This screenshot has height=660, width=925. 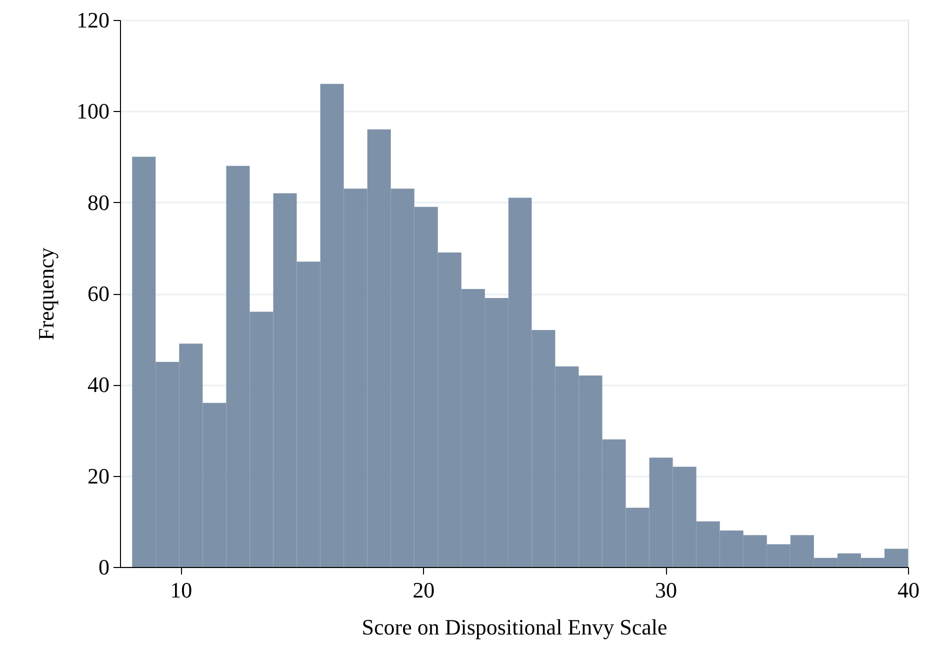 What do you see at coordinates (423, 590) in the screenshot?
I see `x-tick-label: 20` at bounding box center [423, 590].